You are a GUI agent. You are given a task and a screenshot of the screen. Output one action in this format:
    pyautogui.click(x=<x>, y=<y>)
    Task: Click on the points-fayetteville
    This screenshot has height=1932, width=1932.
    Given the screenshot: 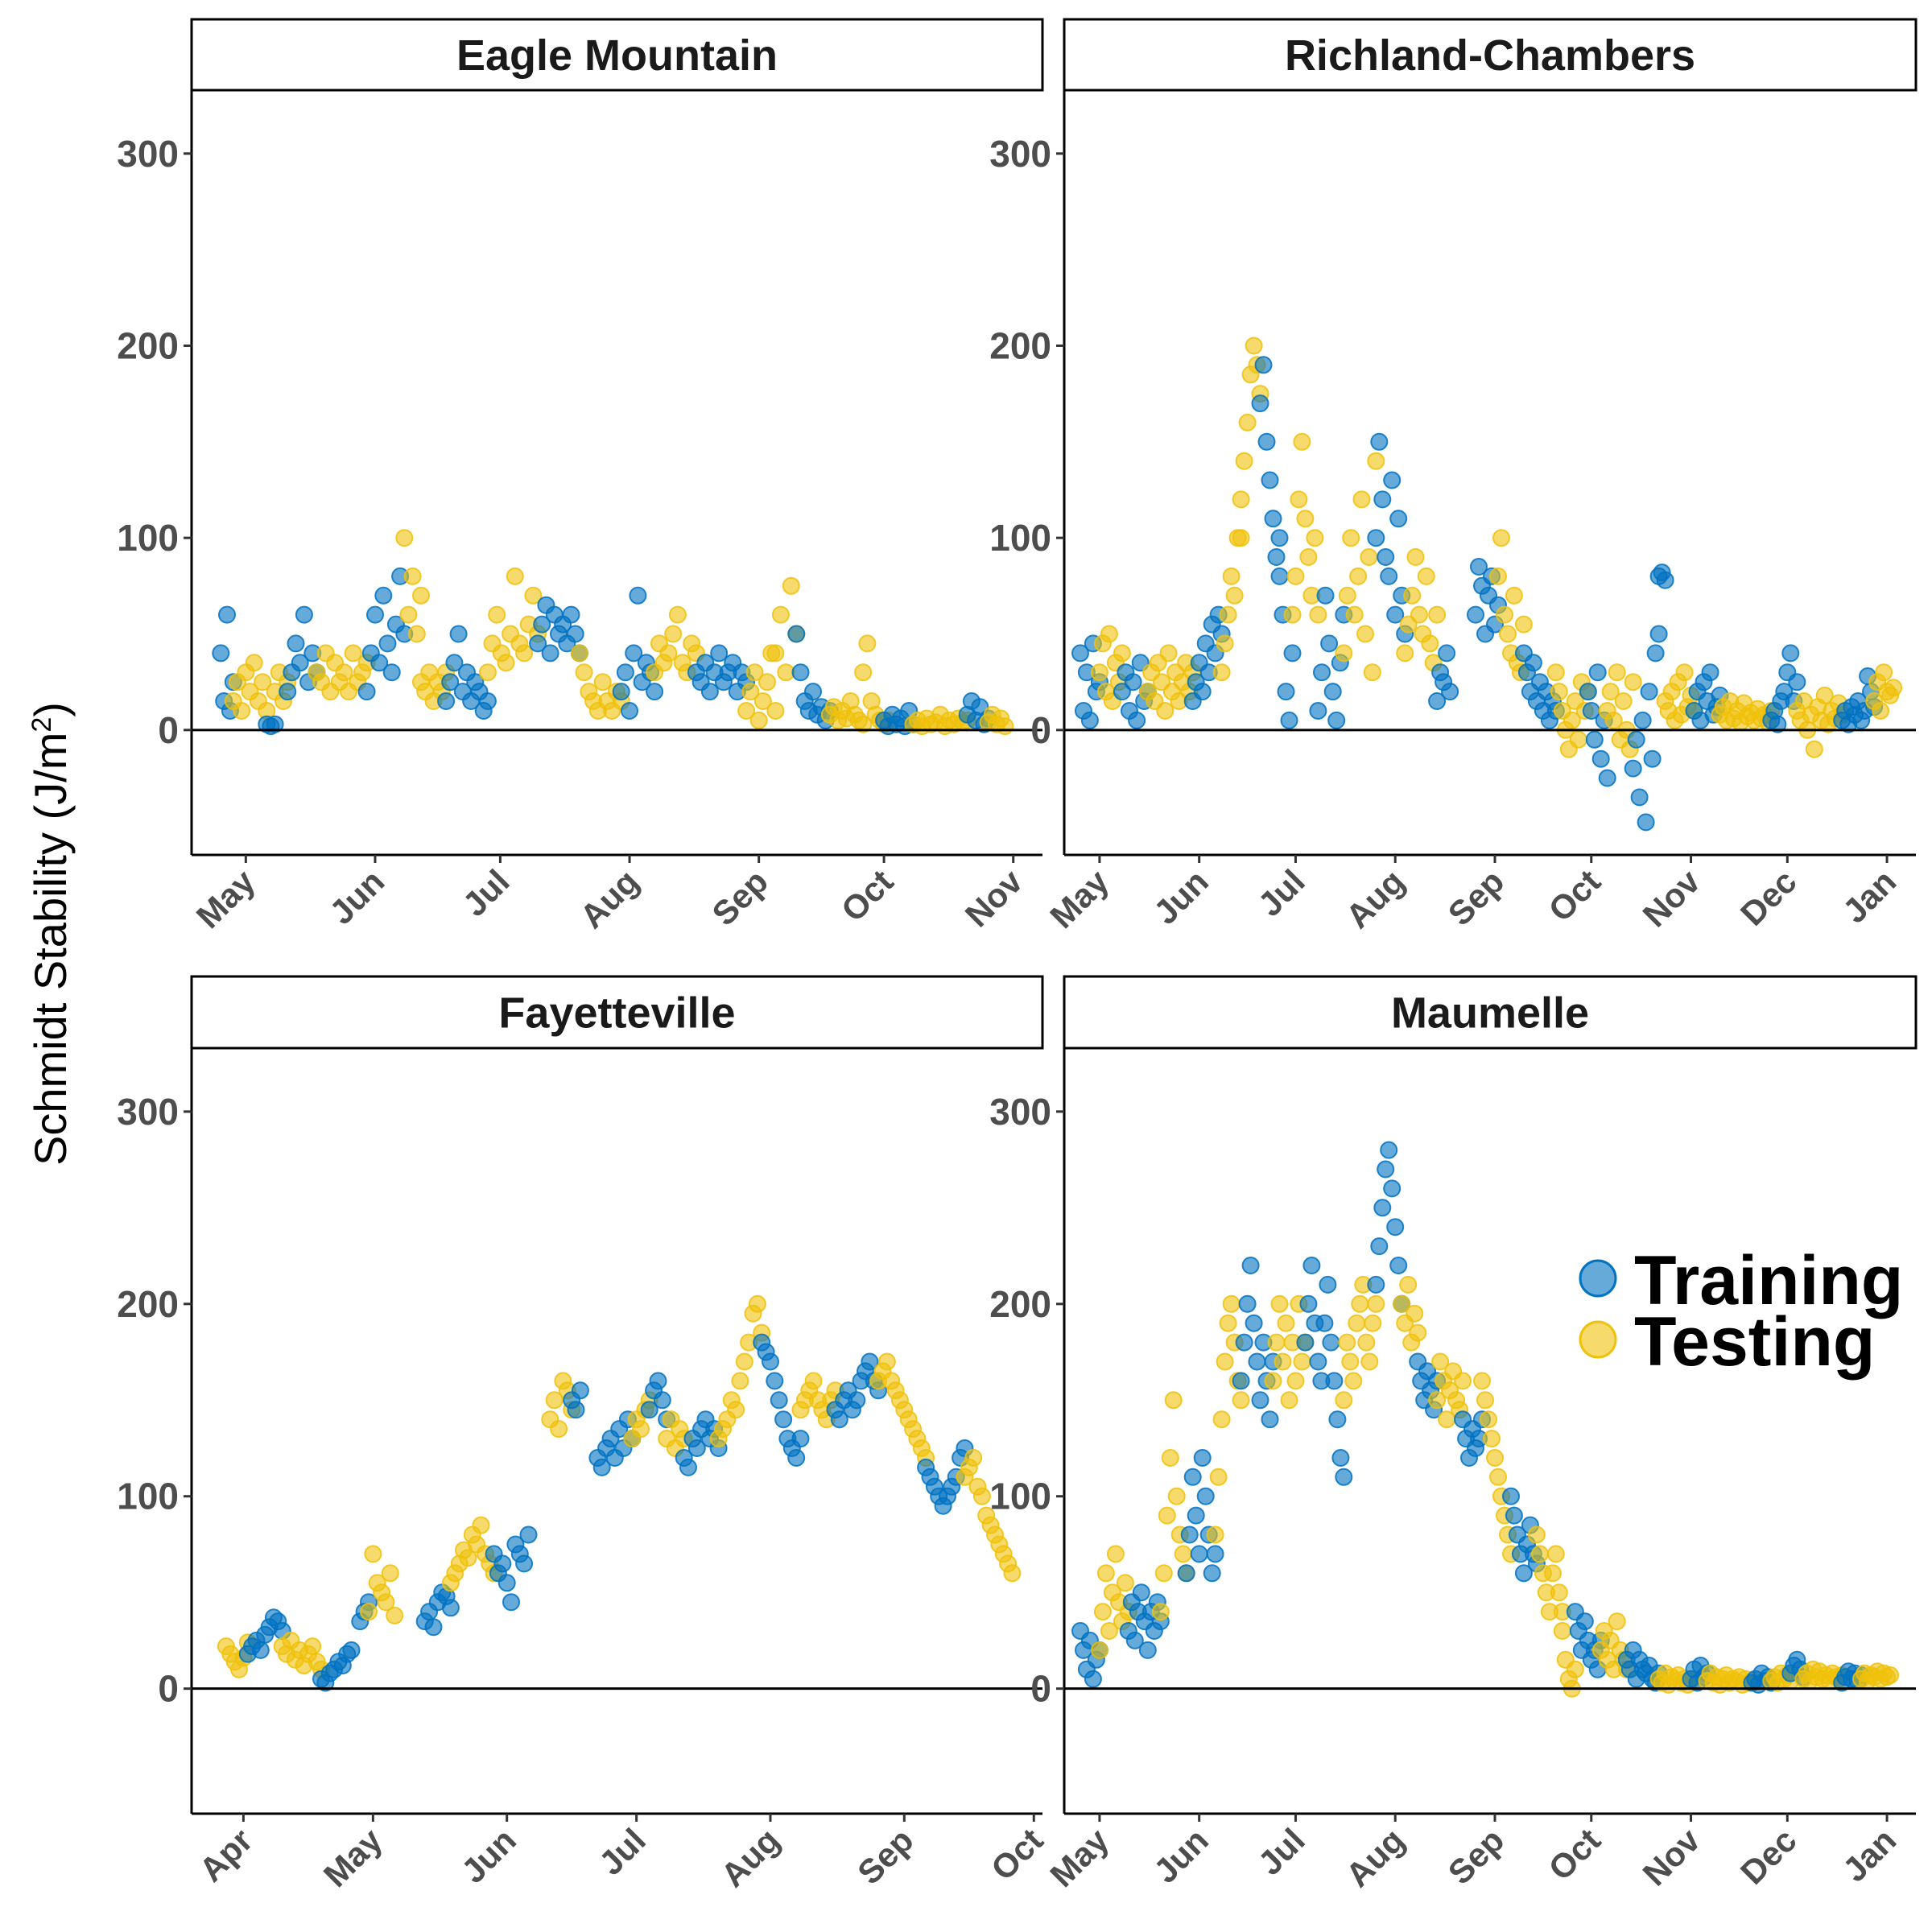 What is the action you would take?
    pyautogui.click(x=619, y=1493)
    